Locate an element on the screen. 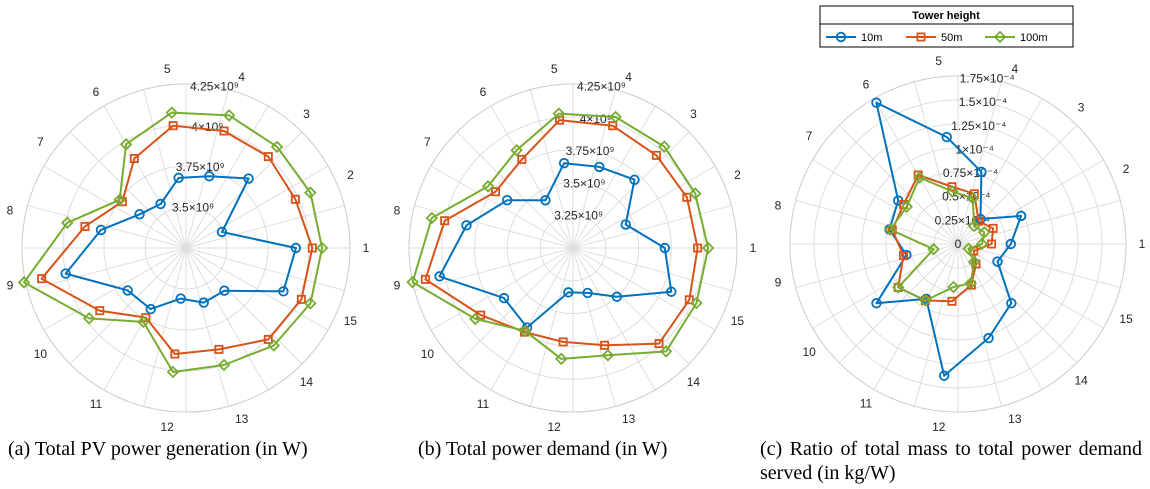  series-10m is located at coordinates (555, 245).